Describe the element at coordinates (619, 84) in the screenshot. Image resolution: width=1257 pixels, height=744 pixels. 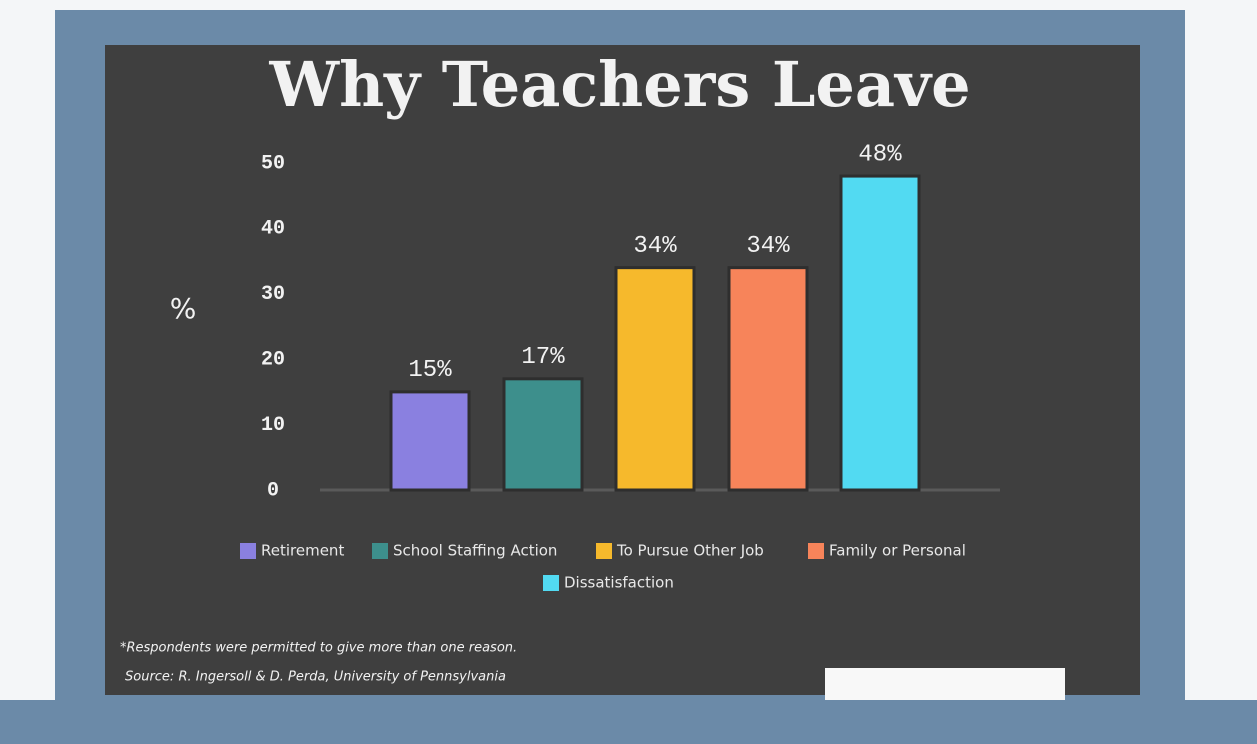
I see `chart-title: Why Teachers Leave` at that location.